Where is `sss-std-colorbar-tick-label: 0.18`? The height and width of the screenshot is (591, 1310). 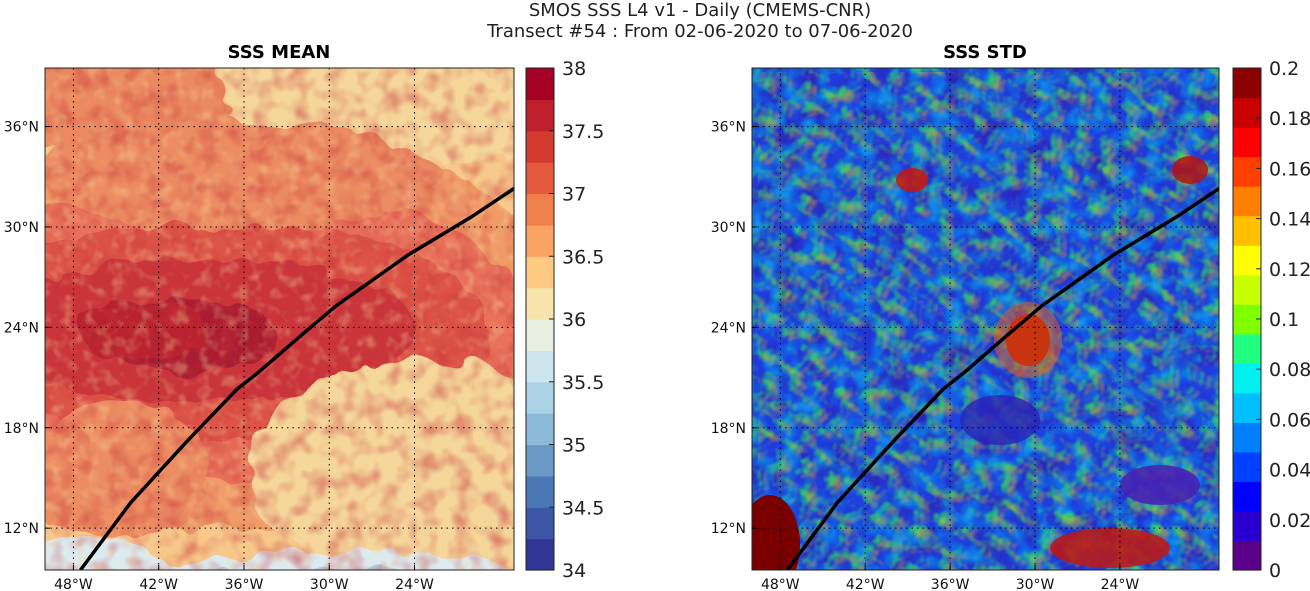 sss-std-colorbar-tick-label: 0.18 is located at coordinates (1289, 119).